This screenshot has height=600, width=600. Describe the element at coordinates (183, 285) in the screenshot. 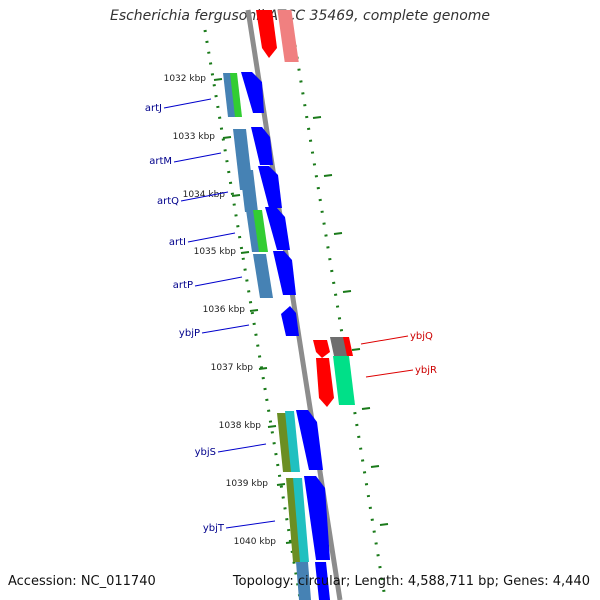

I see `gene-label-artP: artP` at that location.